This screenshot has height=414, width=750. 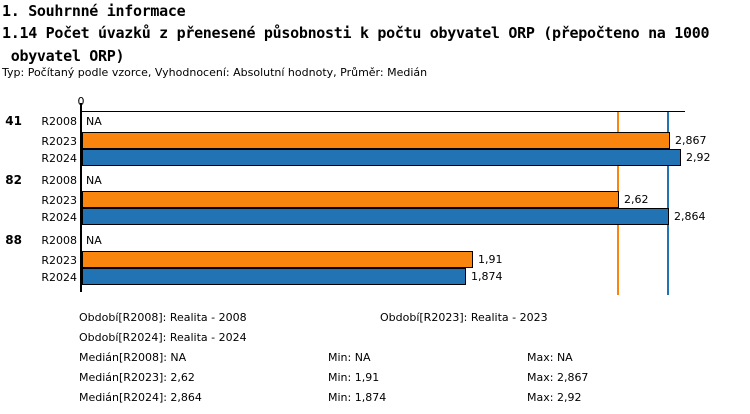 What do you see at coordinates (357, 397) in the screenshot?
I see `legend-item: Min: 1,874` at bounding box center [357, 397].